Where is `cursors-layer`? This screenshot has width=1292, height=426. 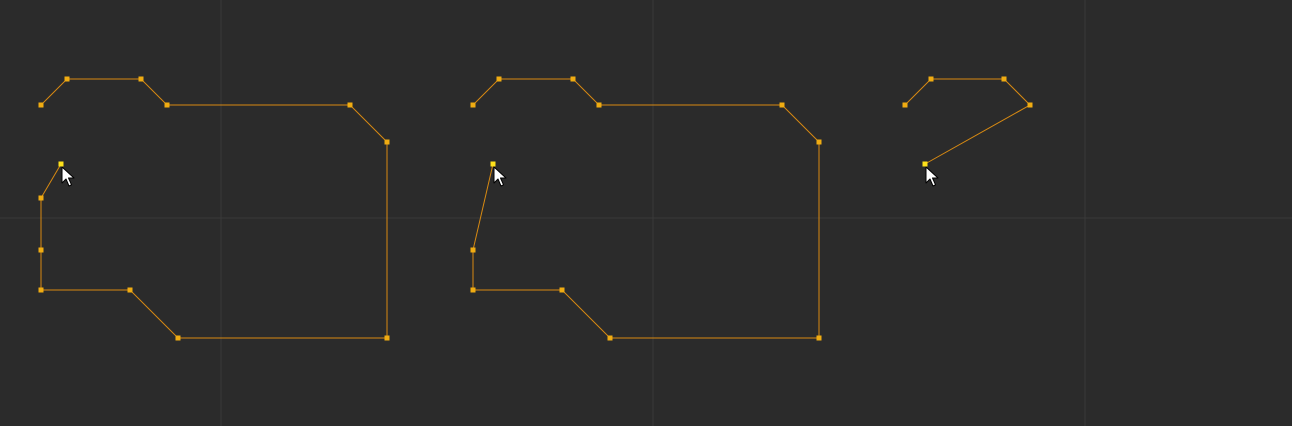 cursors-layer is located at coordinates (500, 176).